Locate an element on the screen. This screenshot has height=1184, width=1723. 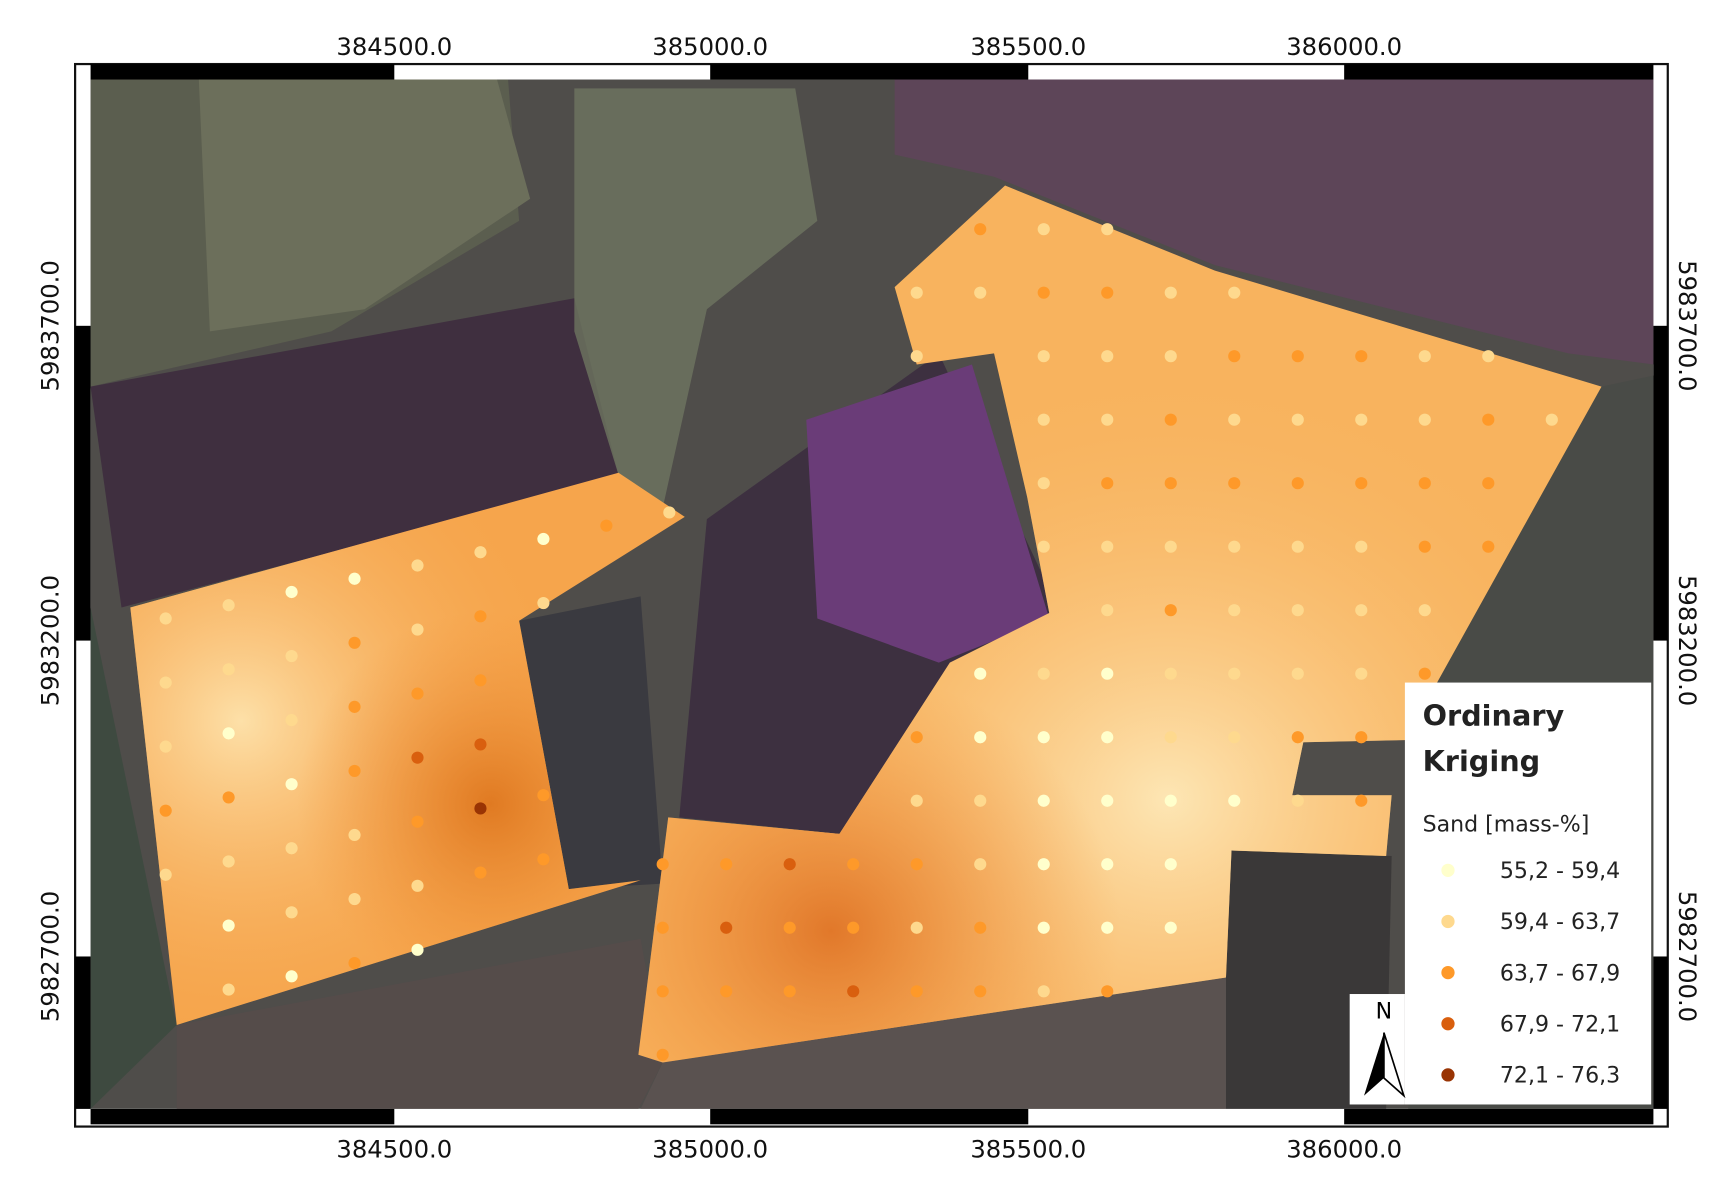
legend-label: 72,1 - 76,3 is located at coordinates (1560, 1076).